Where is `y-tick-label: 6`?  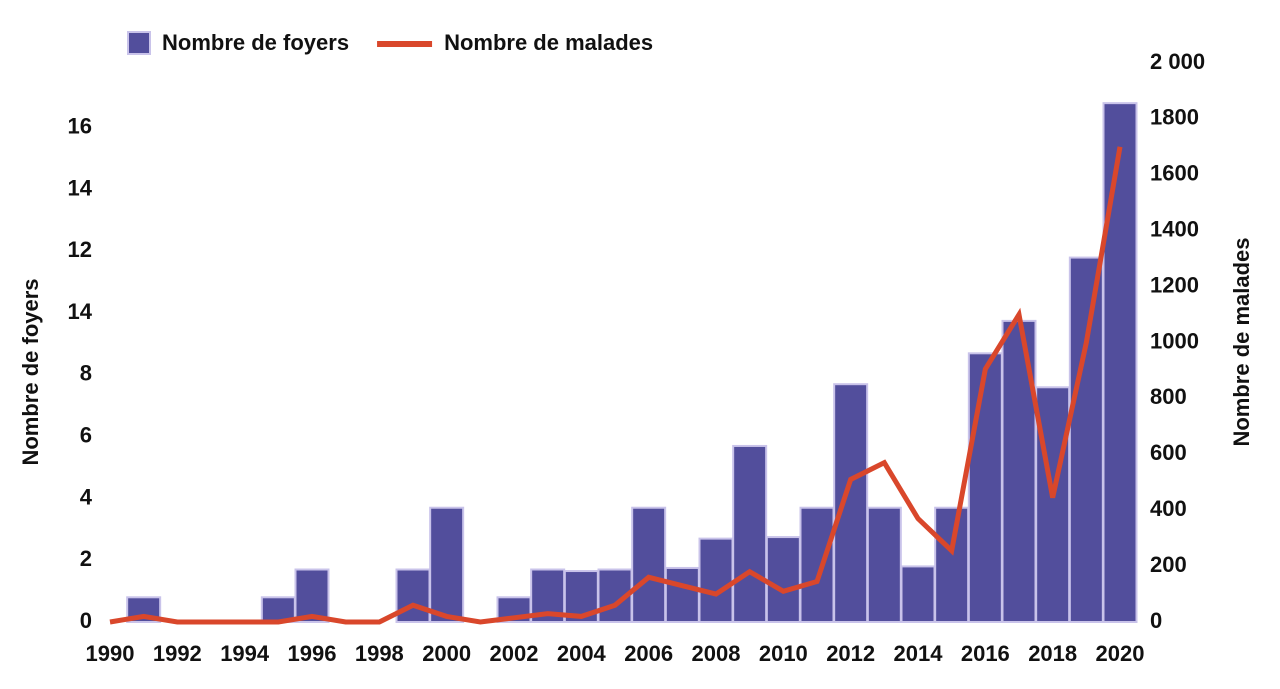
y-tick-label: 6 is located at coordinates (86, 435).